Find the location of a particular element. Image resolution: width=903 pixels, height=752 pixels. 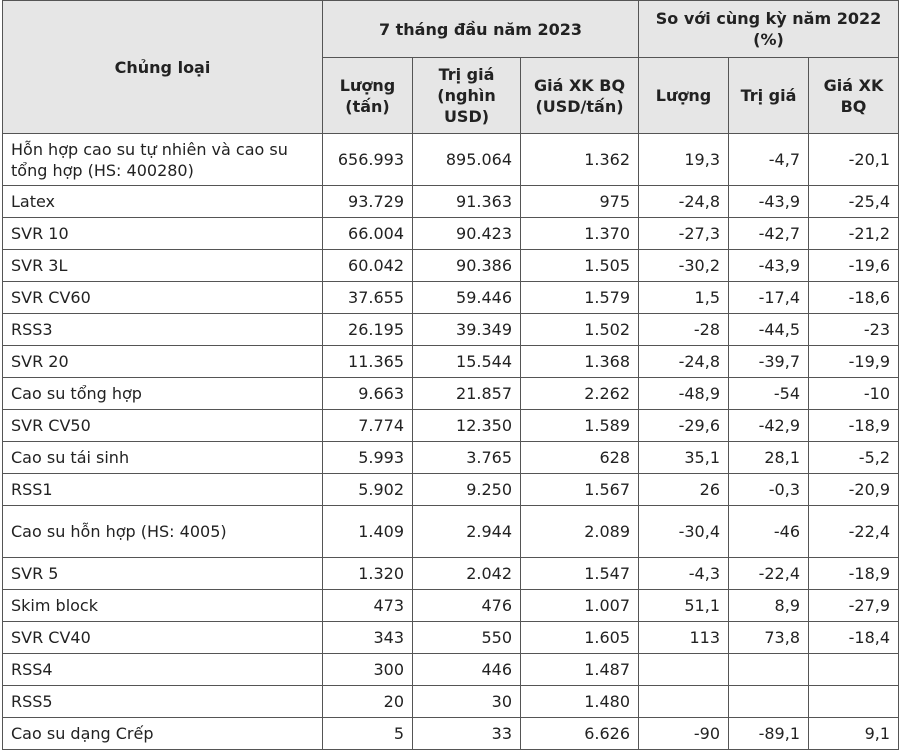

header-cell: Trị giá is located at coordinates (768, 95).